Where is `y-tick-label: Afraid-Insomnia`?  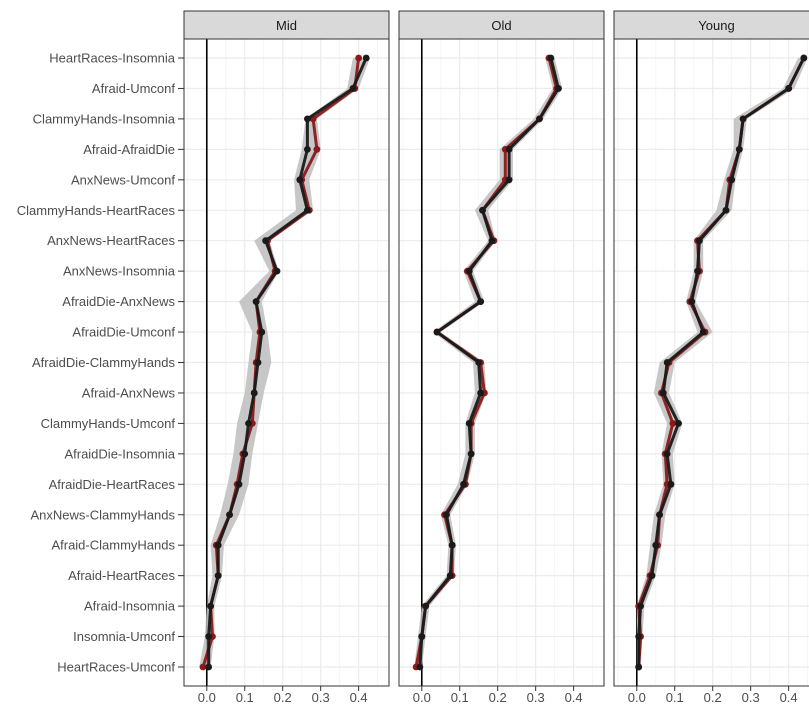
y-tick-label: Afraid-Insomnia is located at coordinates (130, 606).